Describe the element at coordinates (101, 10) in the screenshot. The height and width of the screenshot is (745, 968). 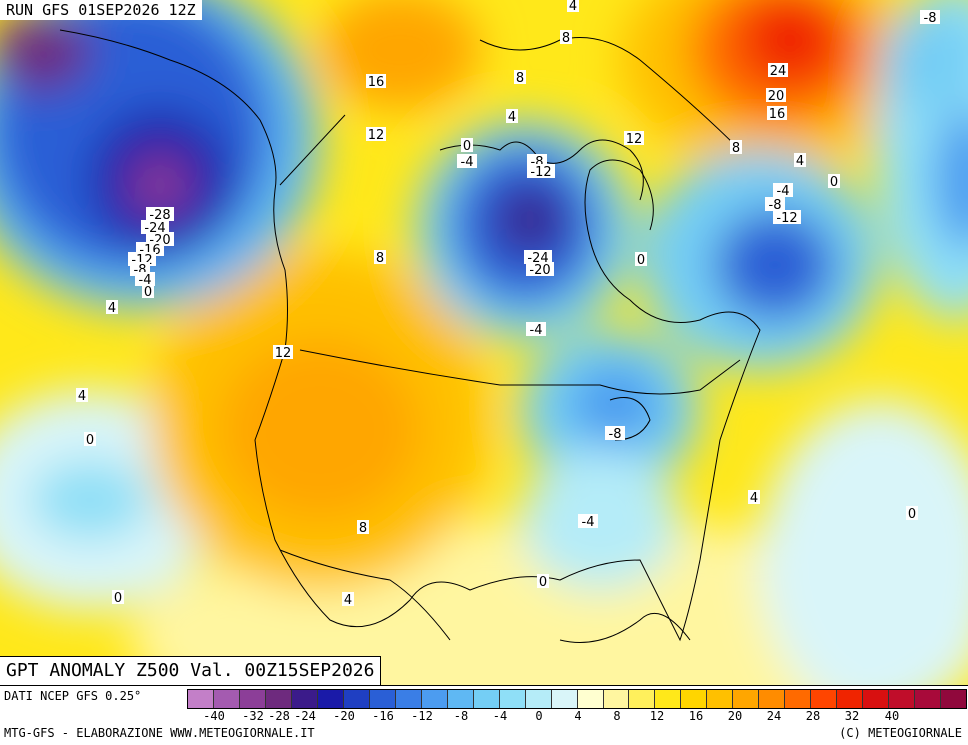
I see `run-title: RUN GFS 01SEP2026 12Z` at that location.